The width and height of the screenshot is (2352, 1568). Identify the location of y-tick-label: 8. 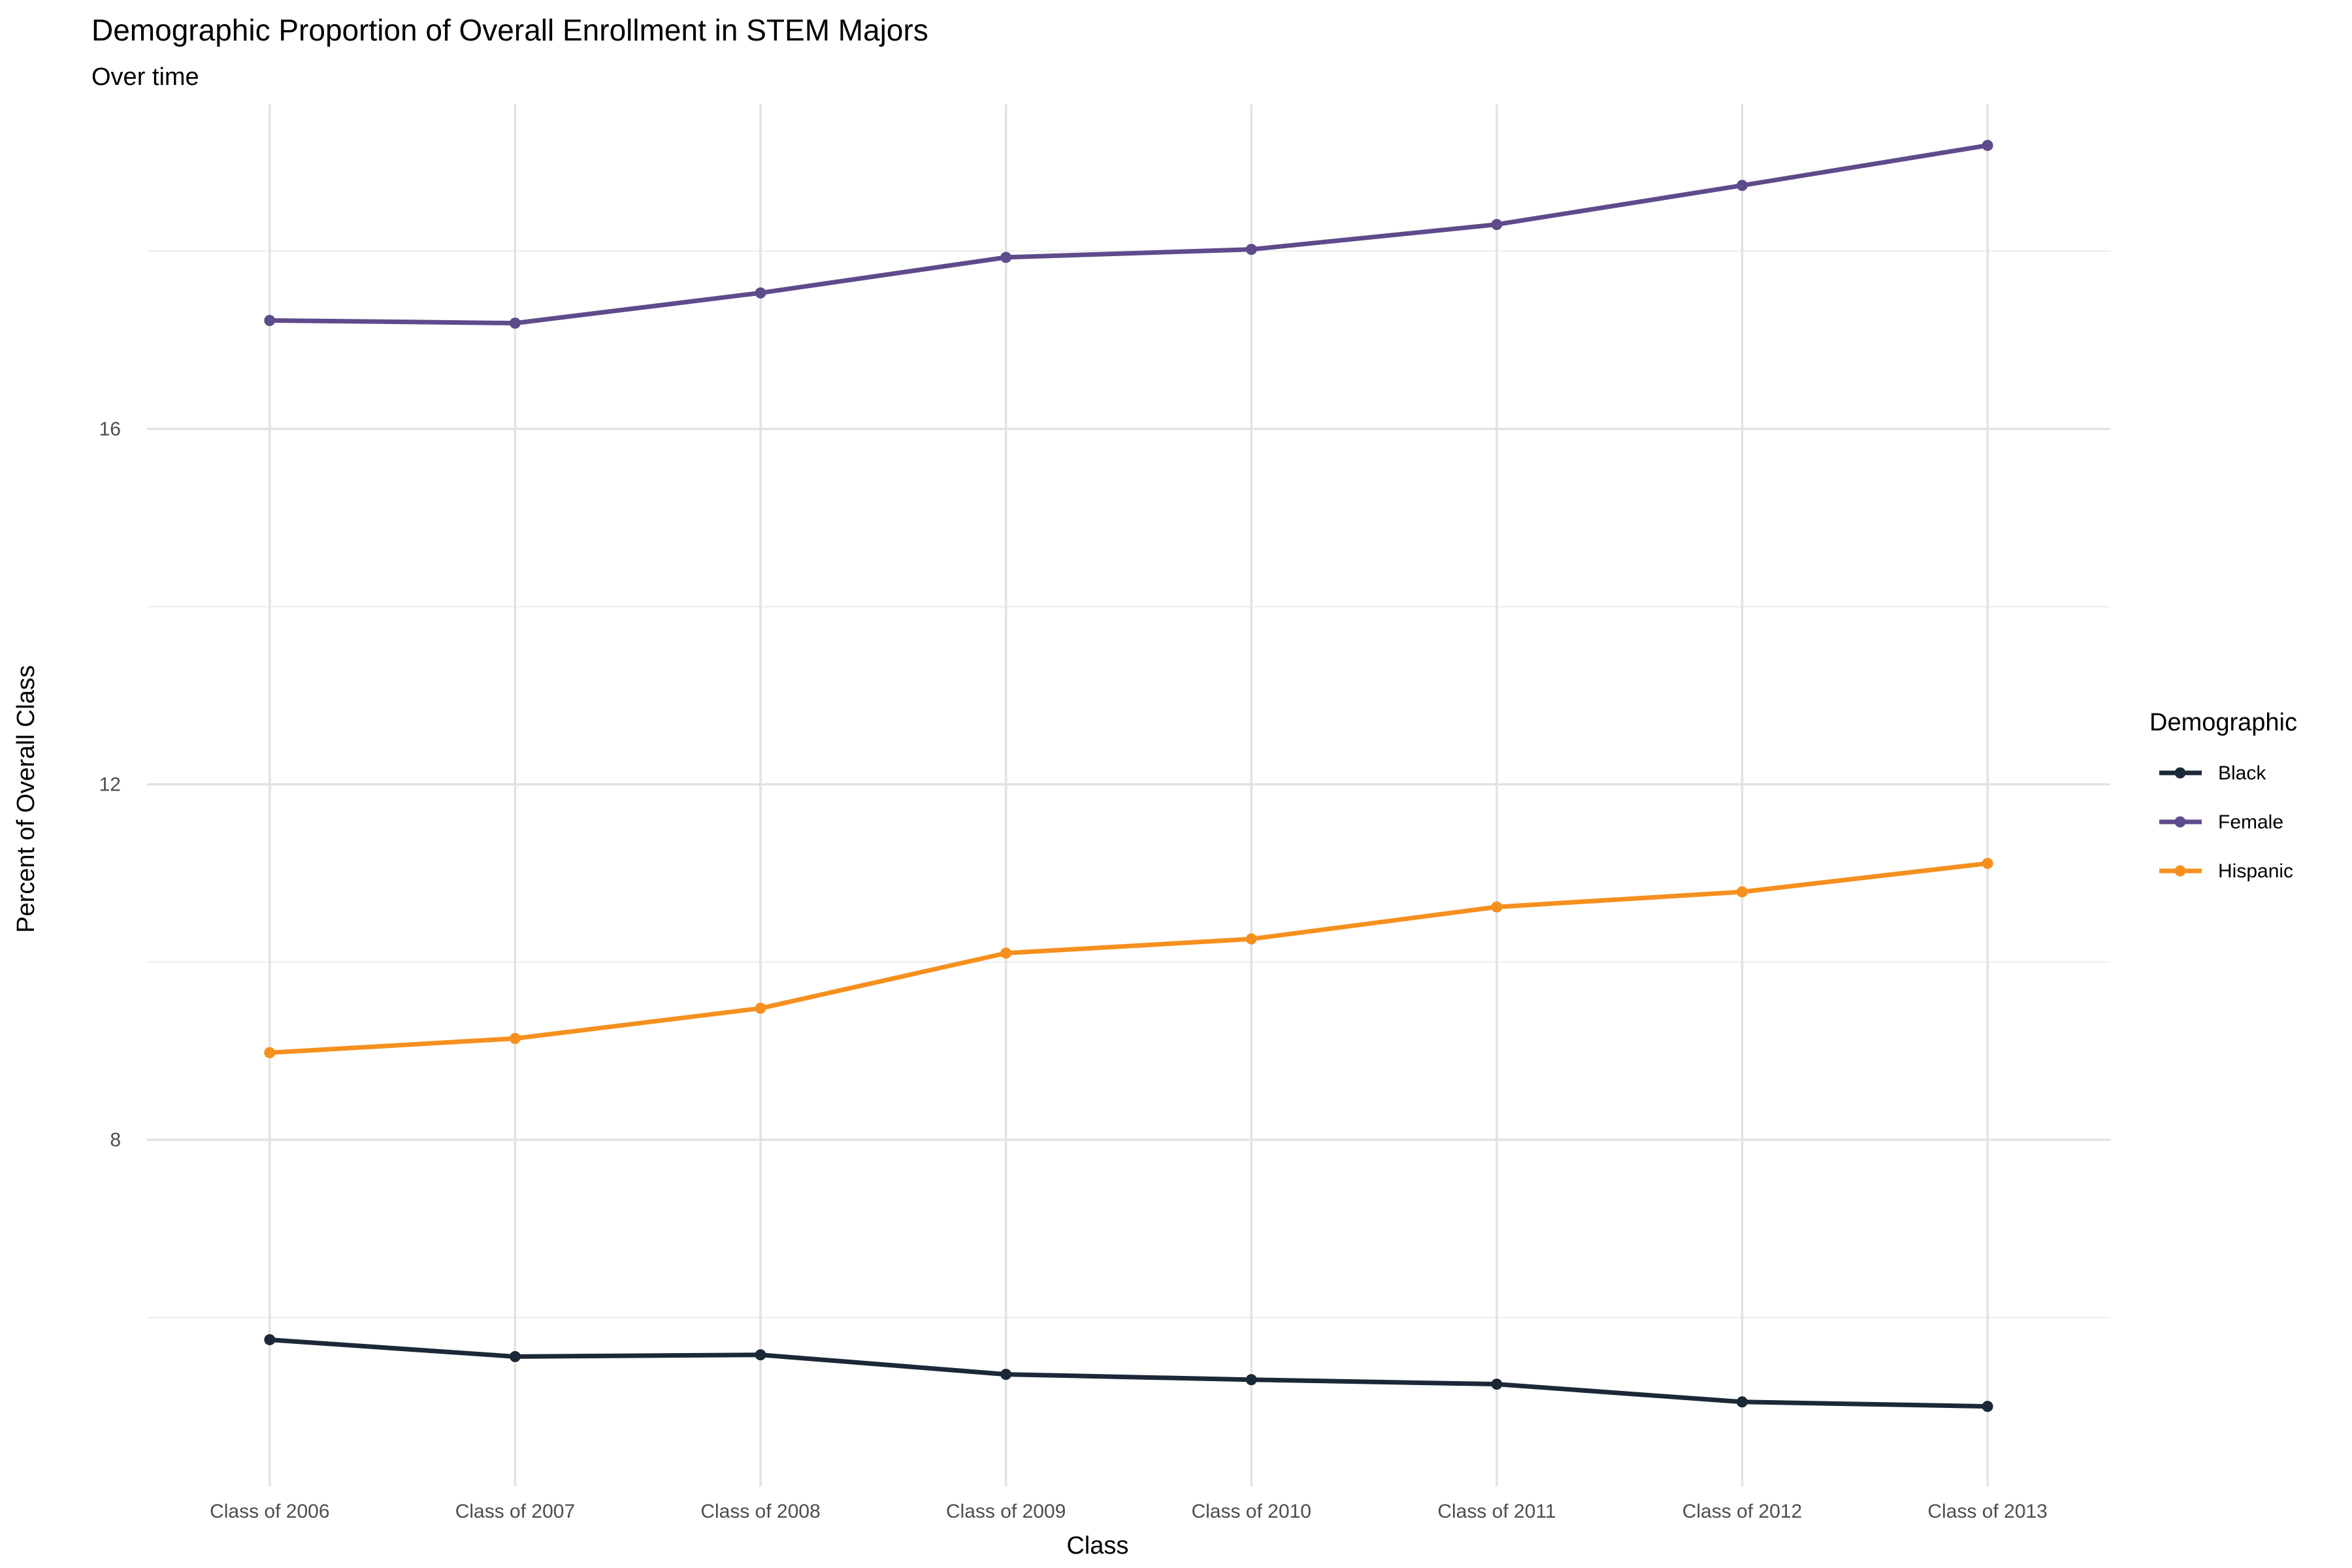
(115, 1140).